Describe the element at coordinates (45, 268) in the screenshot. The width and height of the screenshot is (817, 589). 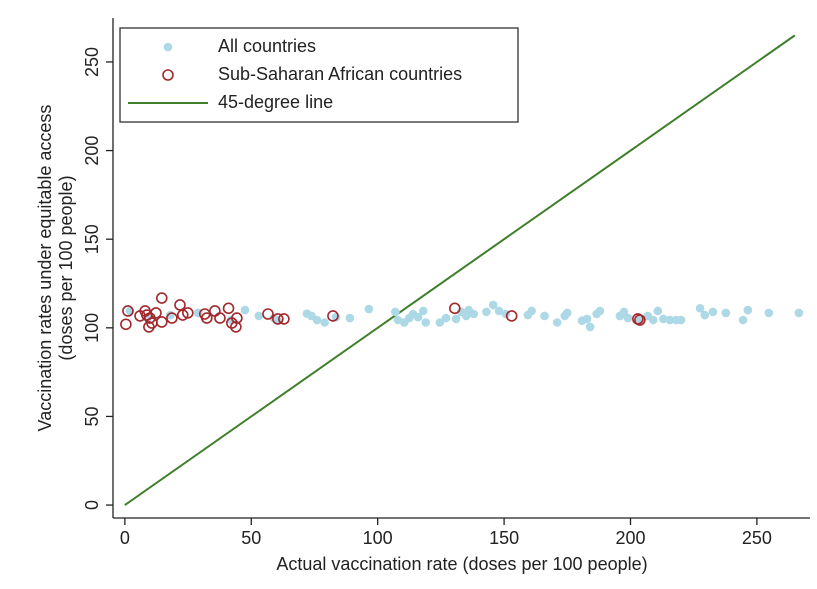
I see `y-axis-label: Vaccination rates under equitable access` at that location.